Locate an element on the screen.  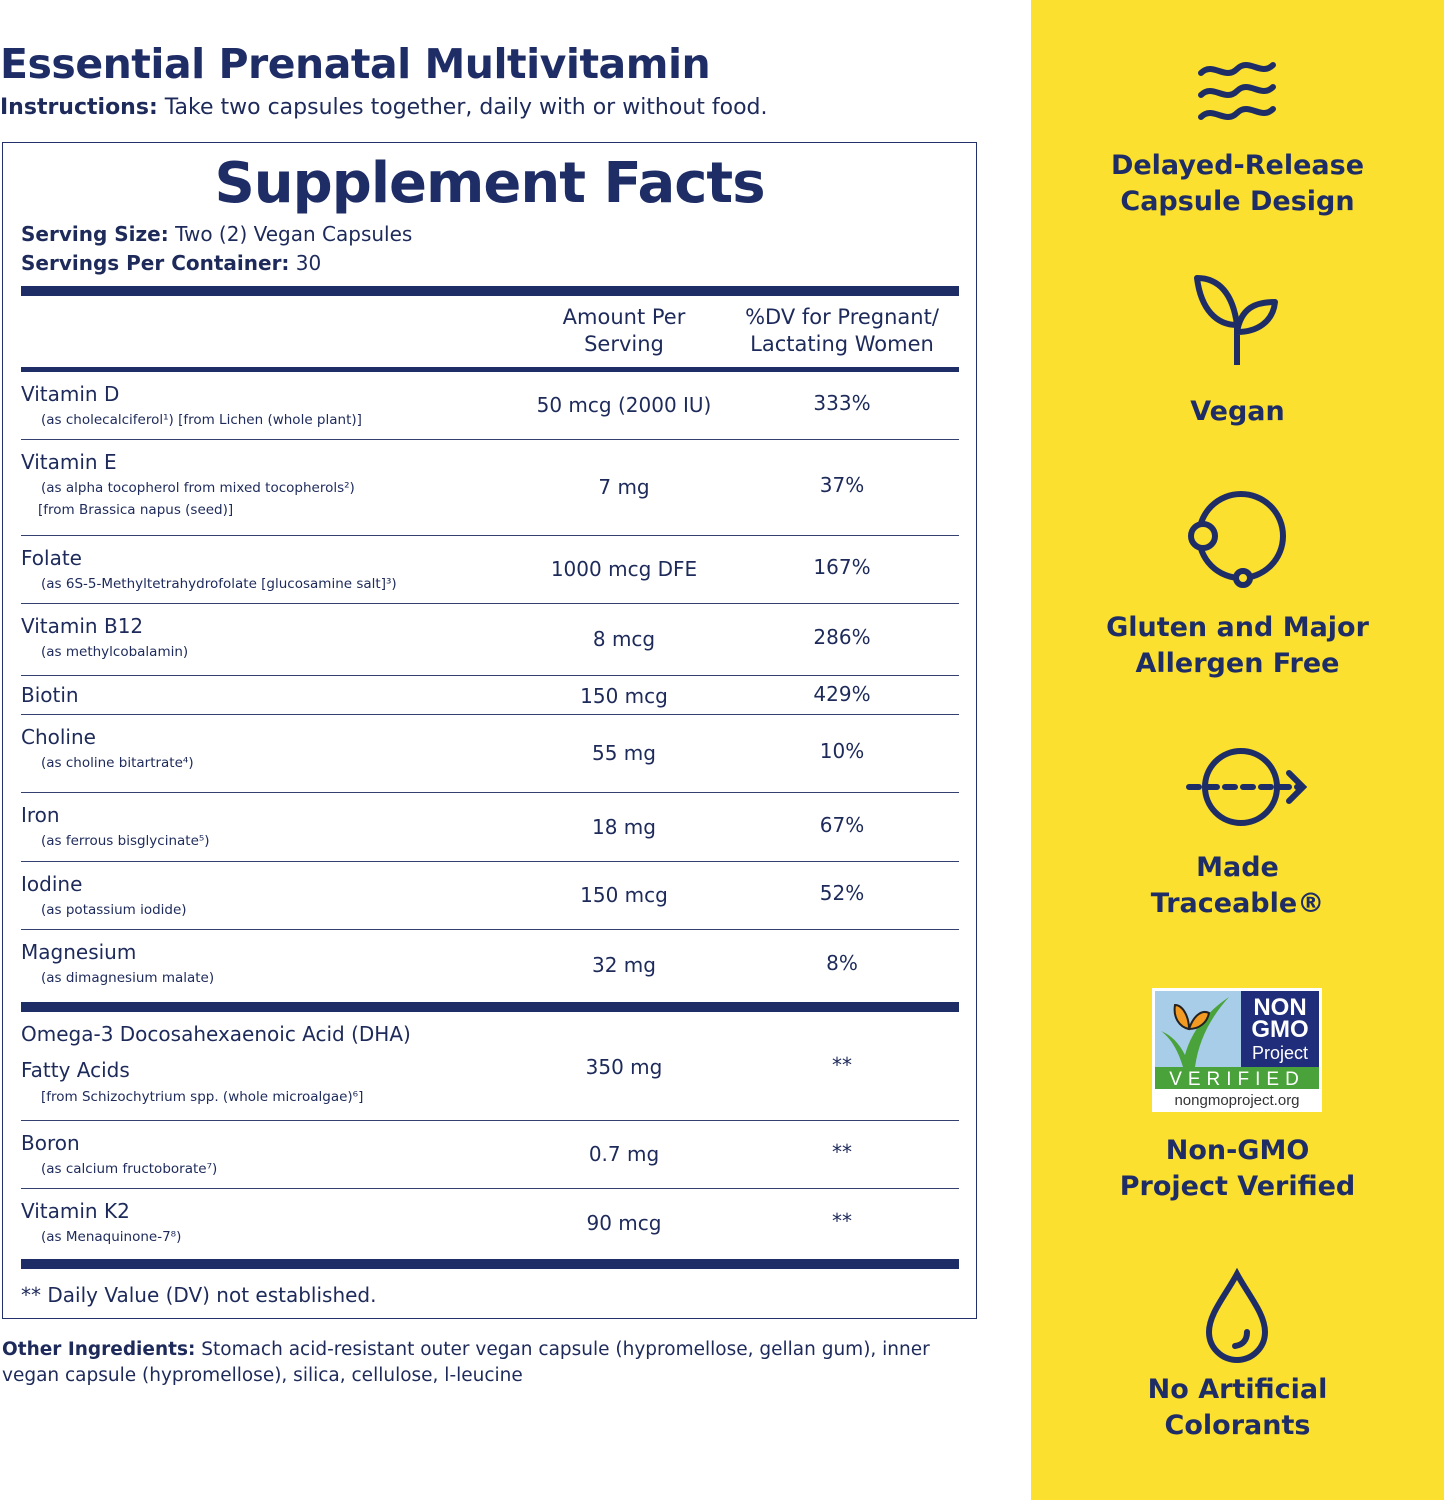
daily-value: 67% is located at coordinates (842, 824).